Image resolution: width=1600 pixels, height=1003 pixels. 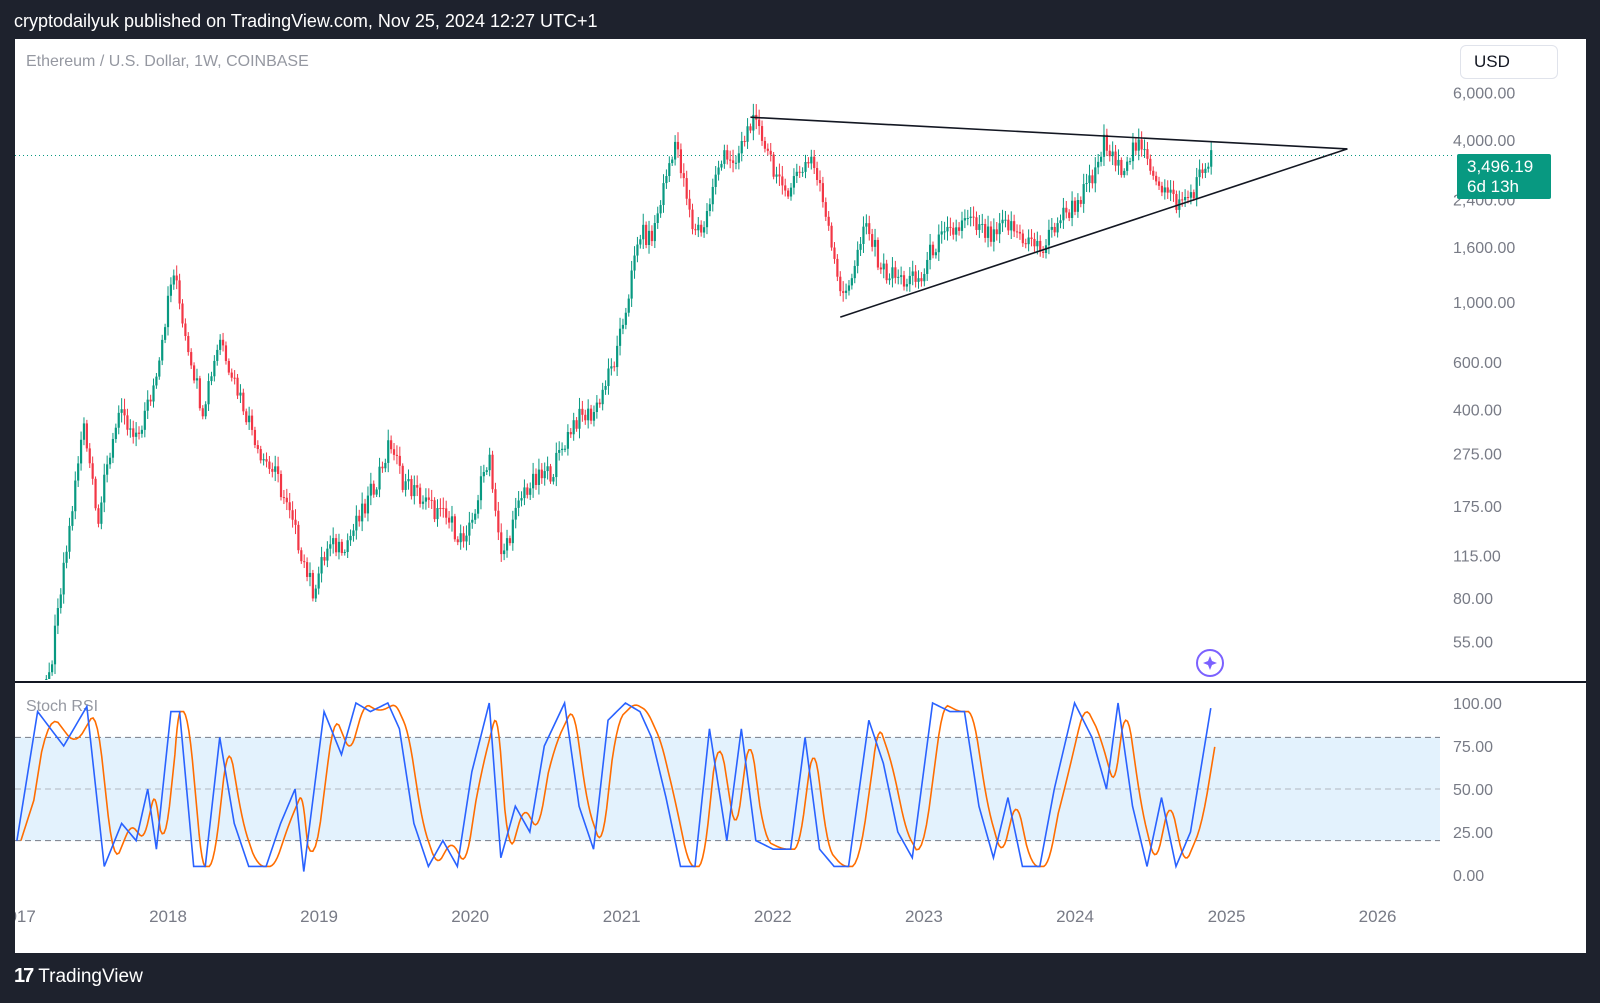 I want to click on price-tick-label: 175.00, so click(x=1477, y=507).